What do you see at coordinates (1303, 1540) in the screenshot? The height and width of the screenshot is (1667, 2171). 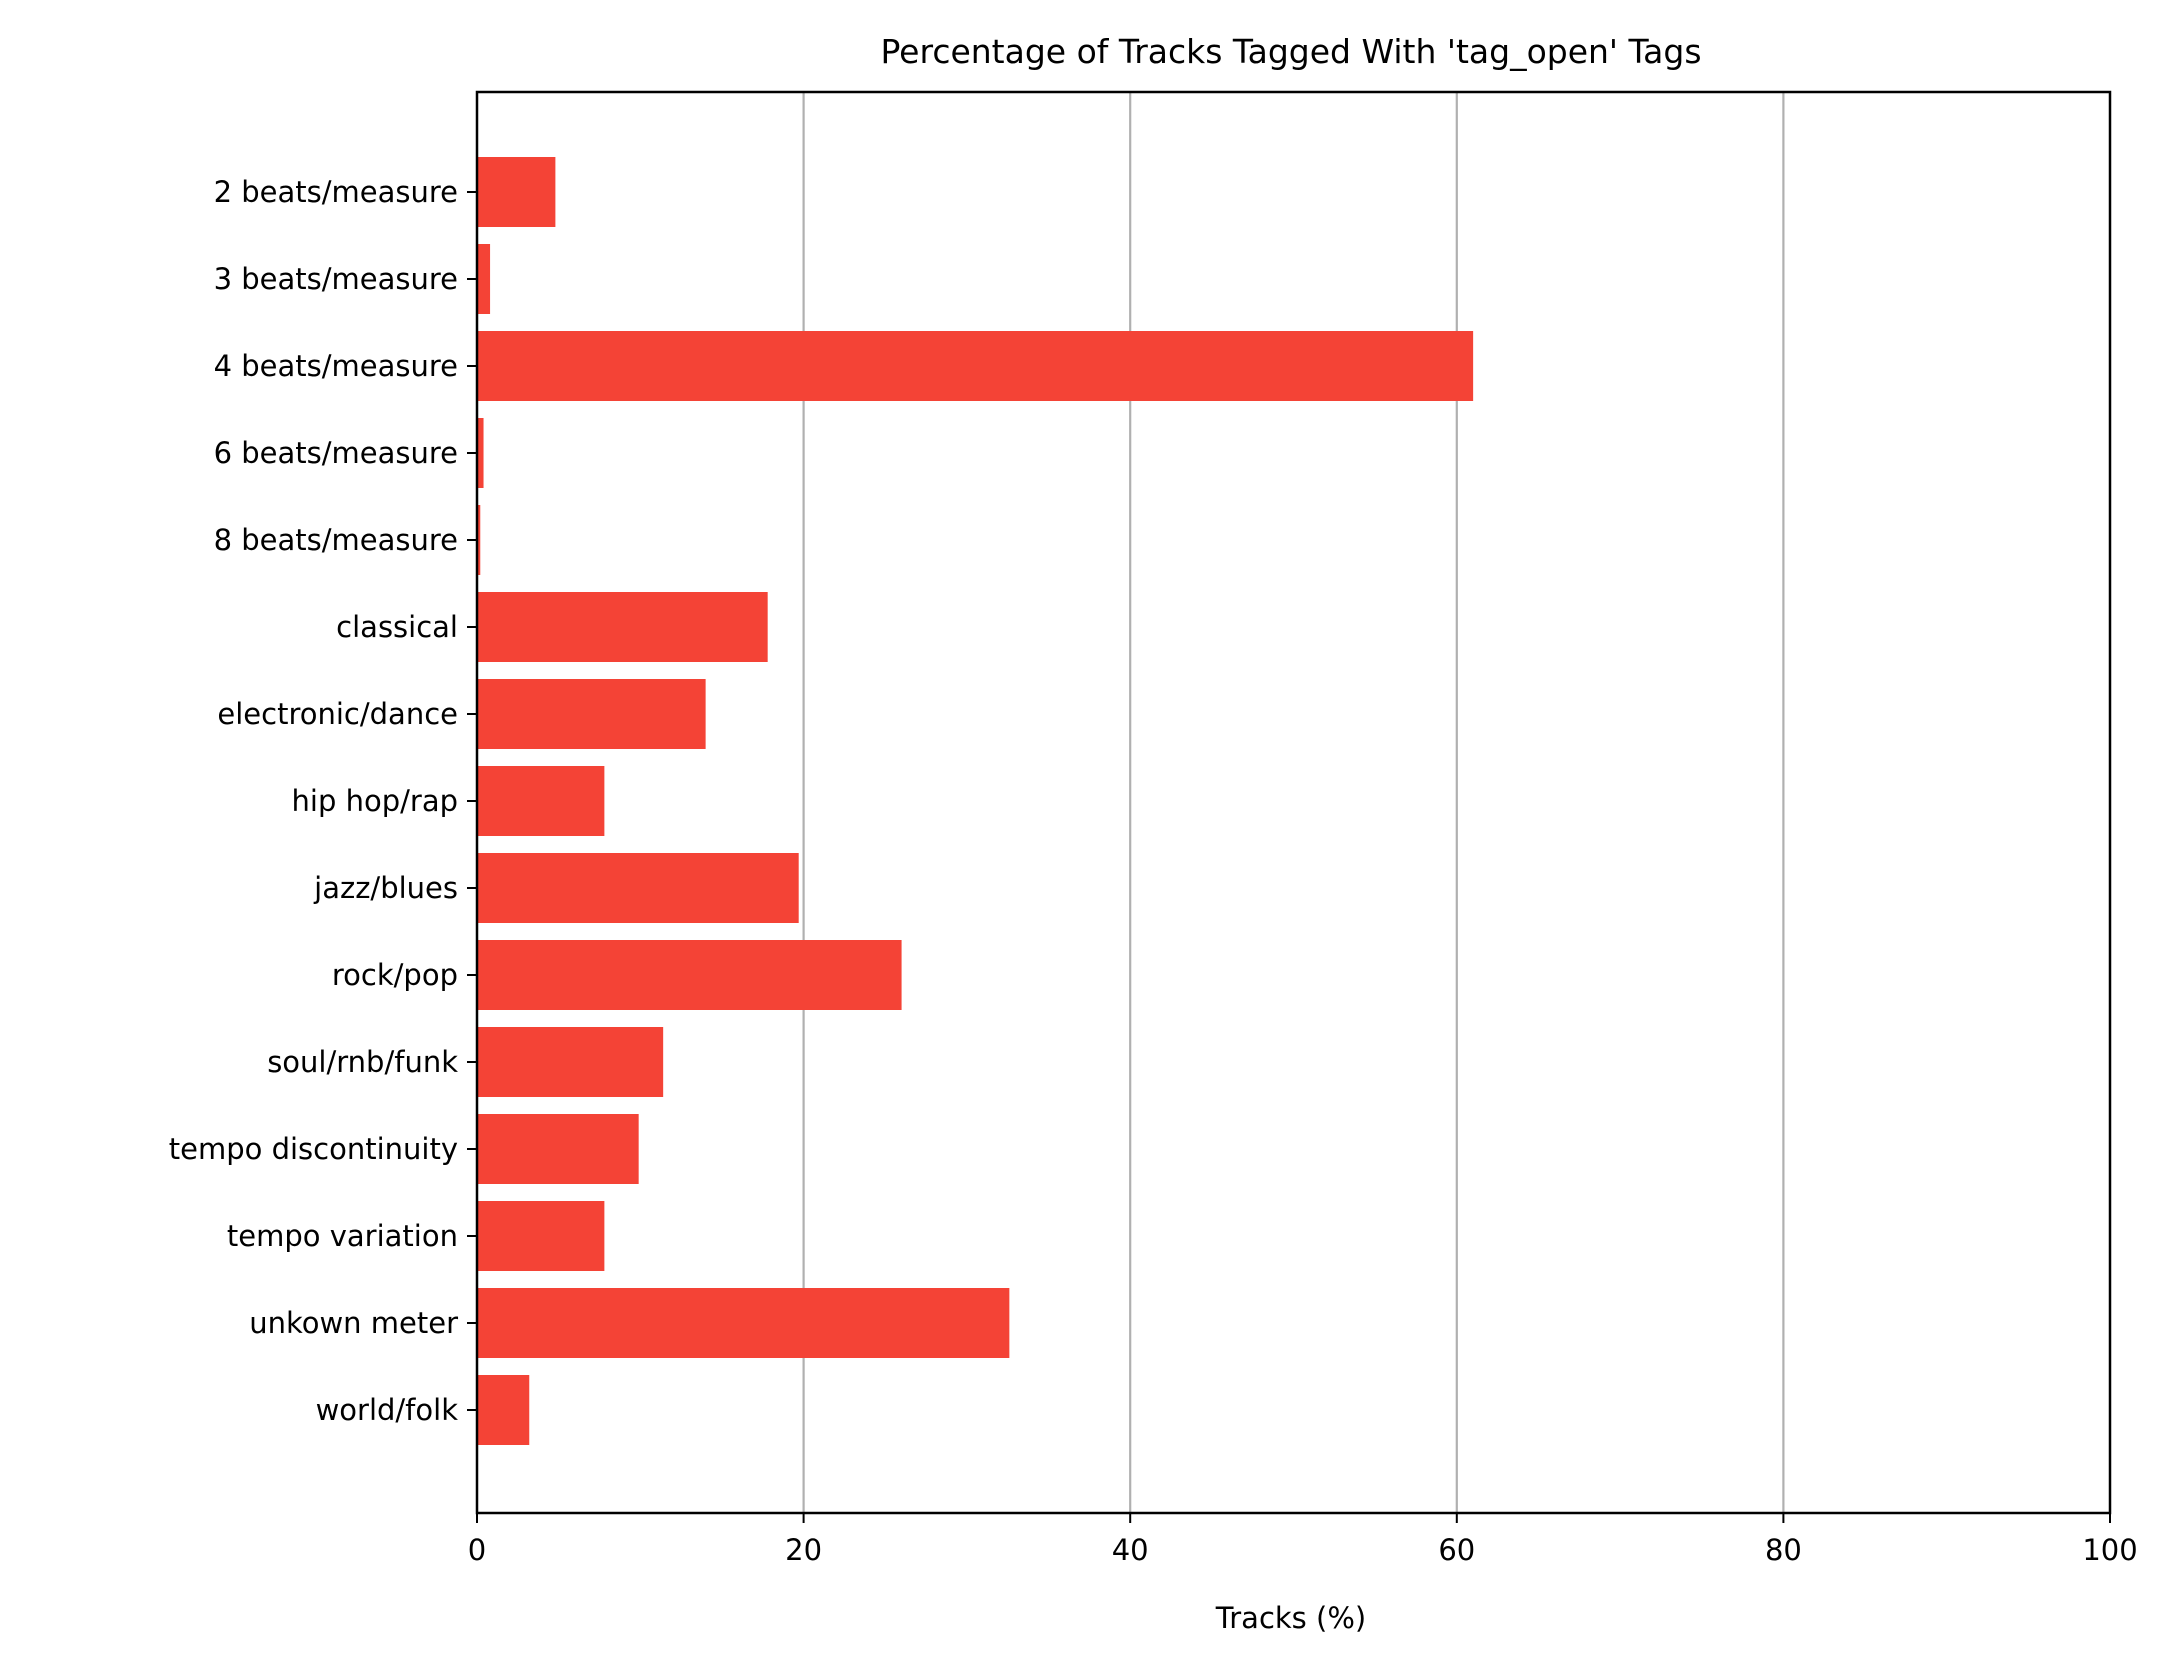 I see `x-axis-ticks: 0 20 40 60 80 100` at bounding box center [1303, 1540].